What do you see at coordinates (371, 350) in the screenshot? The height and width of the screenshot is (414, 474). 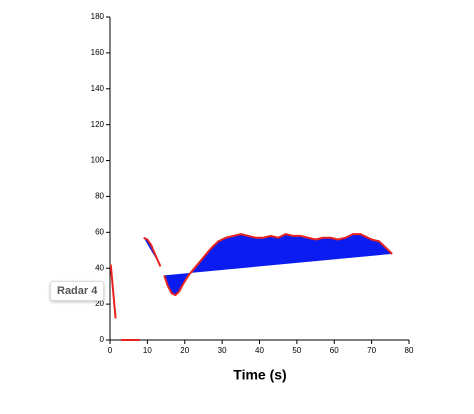 I see `x-tick-label: 70` at bounding box center [371, 350].